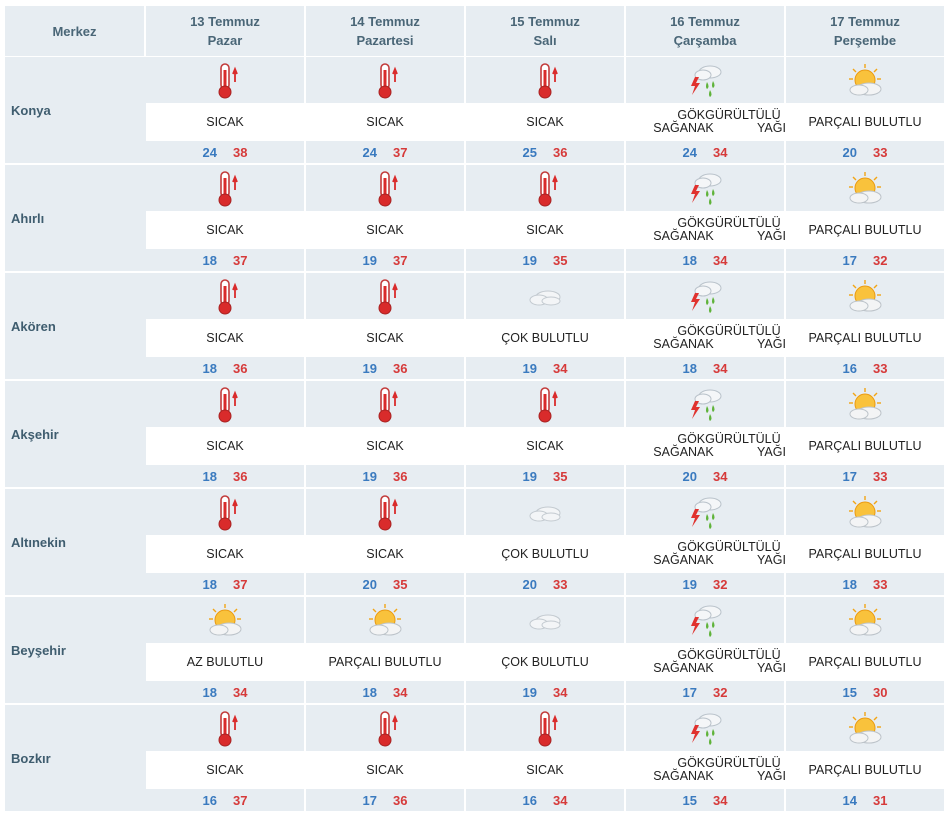 The image size is (949, 818). Describe the element at coordinates (880, 368) in the screenshot. I see `max-temp: 33` at that location.